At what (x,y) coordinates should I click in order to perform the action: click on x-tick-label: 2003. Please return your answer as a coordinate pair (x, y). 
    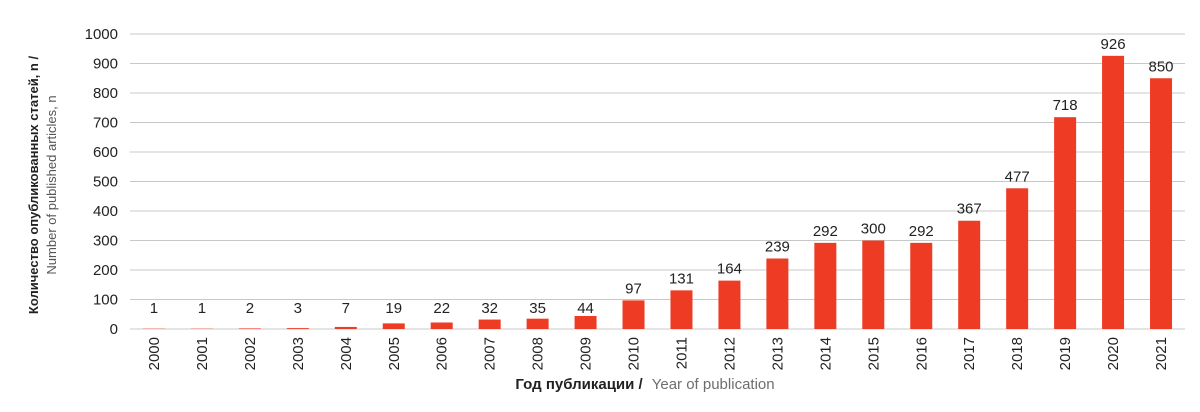
    Looking at the image, I should click on (298, 353).